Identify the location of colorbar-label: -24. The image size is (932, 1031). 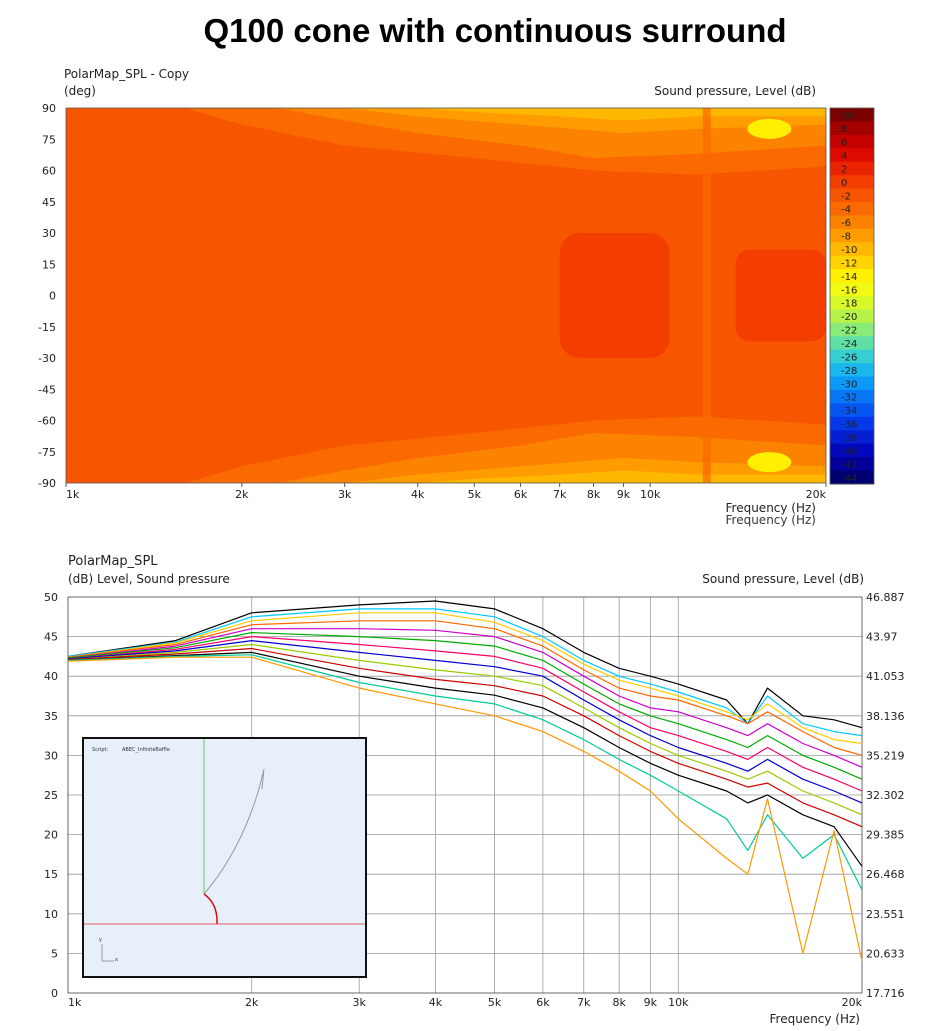
(849, 344).